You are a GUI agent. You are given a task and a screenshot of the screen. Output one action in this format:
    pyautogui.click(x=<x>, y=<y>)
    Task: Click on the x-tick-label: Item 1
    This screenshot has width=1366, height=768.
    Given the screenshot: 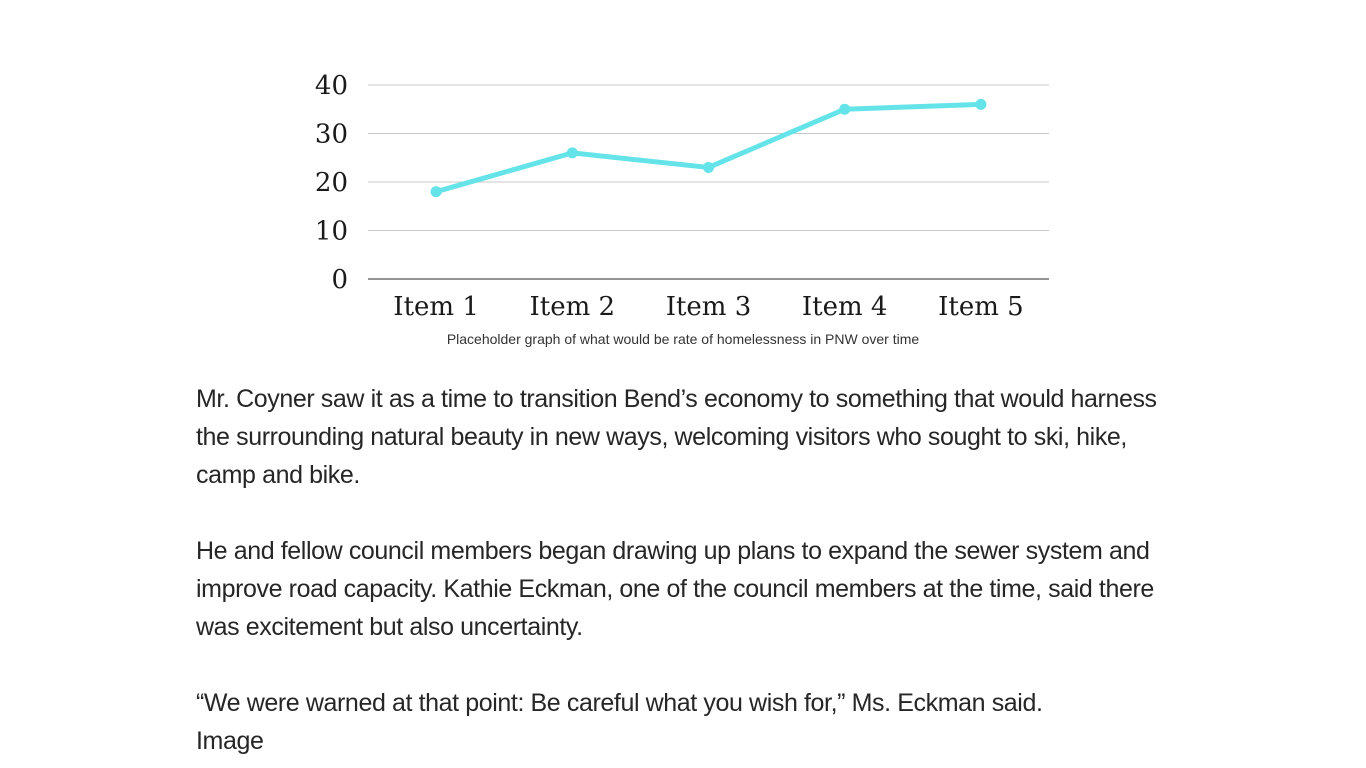 What is the action you would take?
    pyautogui.click(x=436, y=307)
    